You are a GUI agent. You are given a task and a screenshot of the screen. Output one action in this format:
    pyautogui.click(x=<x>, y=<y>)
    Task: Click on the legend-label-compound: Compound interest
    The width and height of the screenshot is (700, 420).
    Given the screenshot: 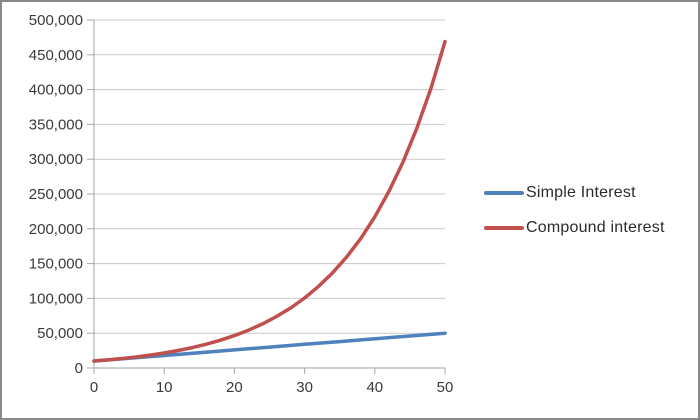 What is the action you would take?
    pyautogui.click(x=595, y=227)
    